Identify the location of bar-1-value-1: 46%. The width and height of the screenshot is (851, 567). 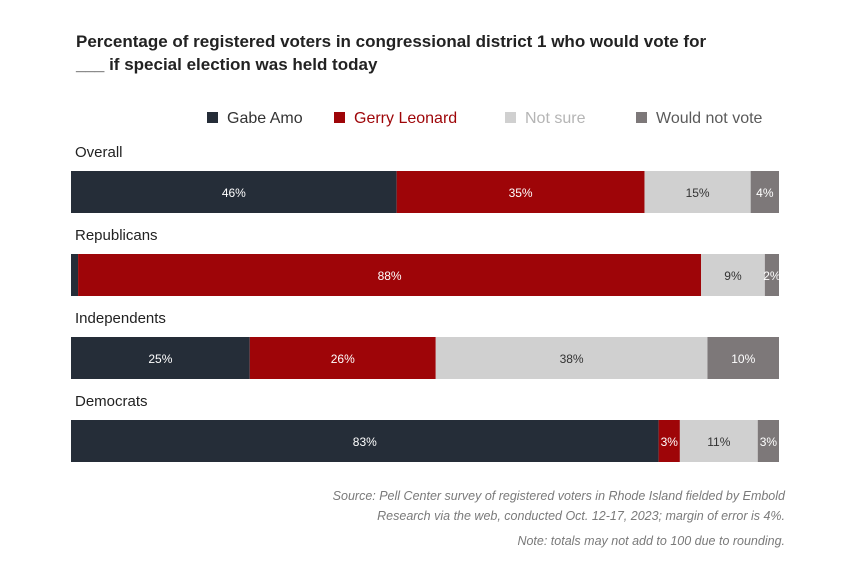
(234, 193).